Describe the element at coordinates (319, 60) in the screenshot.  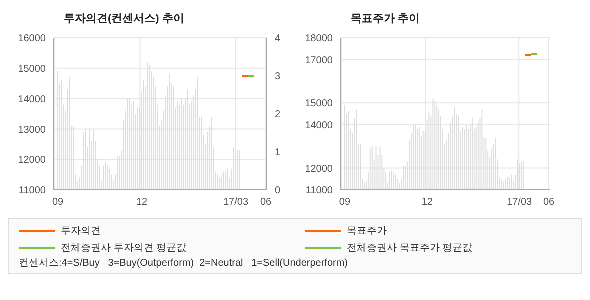
I see `y-tick-label: 17000` at that location.